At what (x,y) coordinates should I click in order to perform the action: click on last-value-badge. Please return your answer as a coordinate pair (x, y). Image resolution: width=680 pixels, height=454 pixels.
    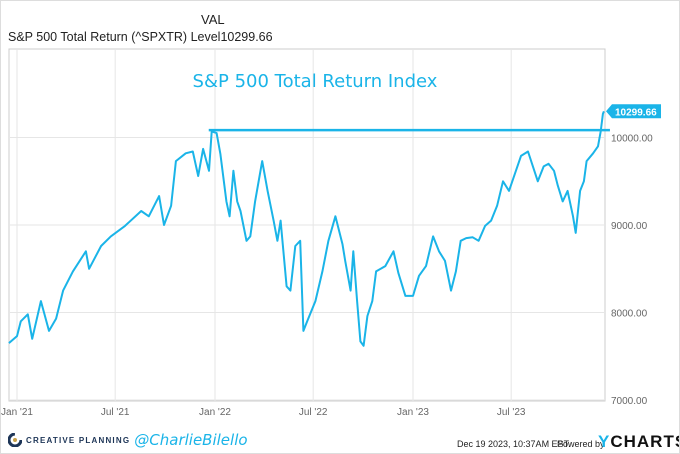
    Looking at the image, I should click on (633, 111).